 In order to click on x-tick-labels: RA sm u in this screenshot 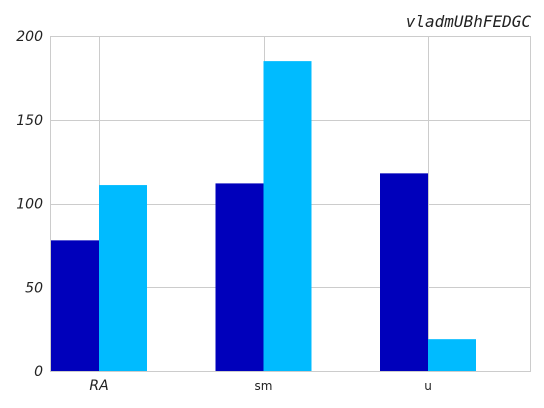, I will do `click(260, 386)`.